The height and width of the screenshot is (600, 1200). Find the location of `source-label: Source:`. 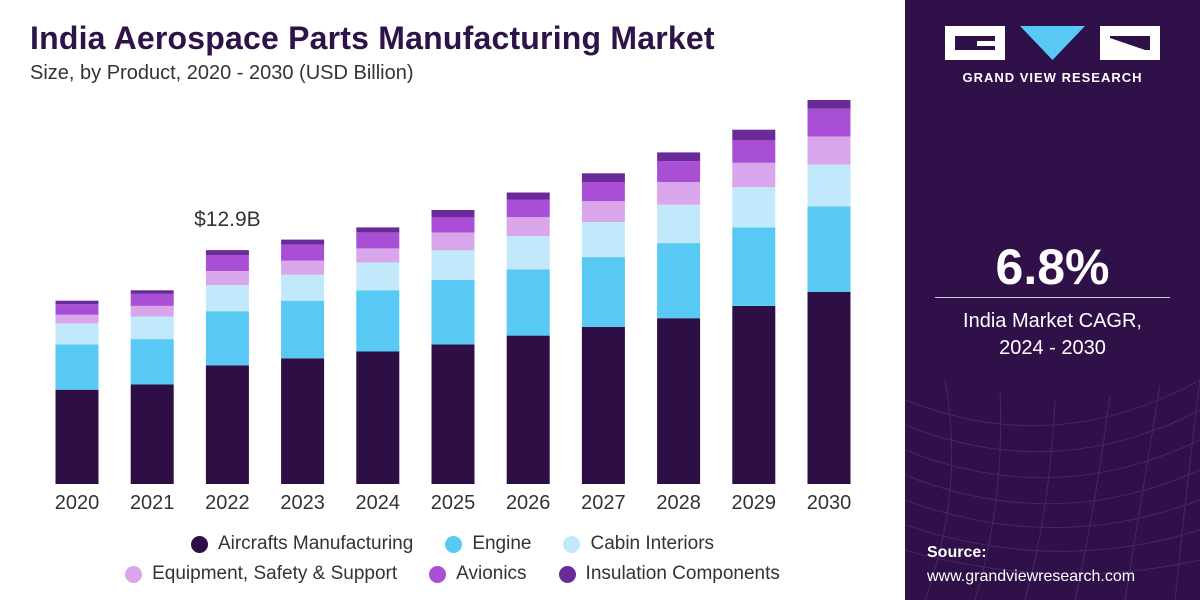

source-label: Source: is located at coordinates (957, 552).